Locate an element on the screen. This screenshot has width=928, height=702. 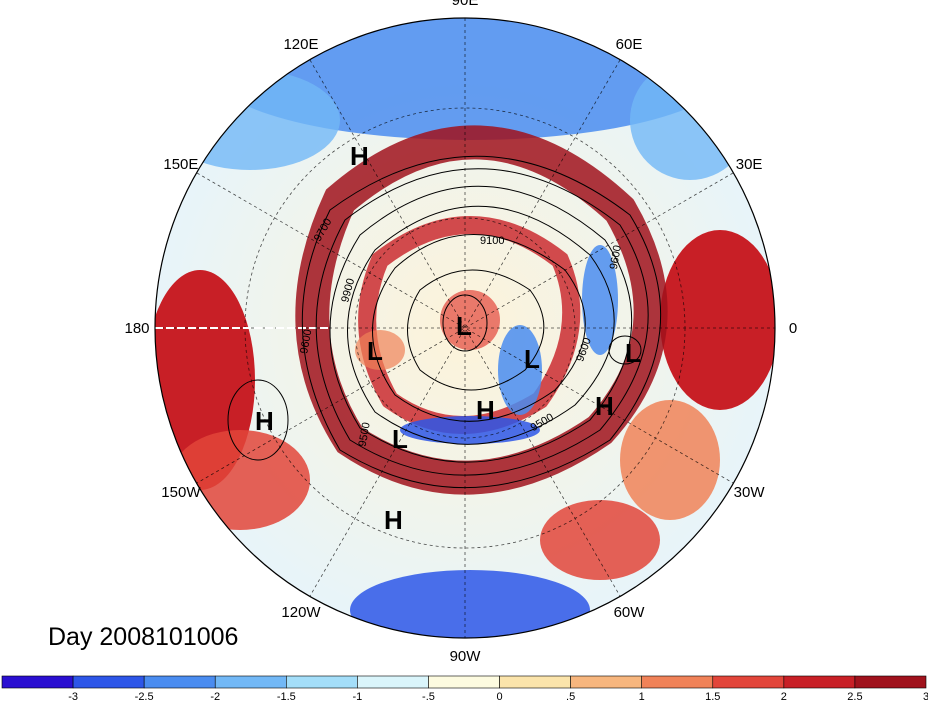
longitude-label: 60E is located at coordinates (629, 44).